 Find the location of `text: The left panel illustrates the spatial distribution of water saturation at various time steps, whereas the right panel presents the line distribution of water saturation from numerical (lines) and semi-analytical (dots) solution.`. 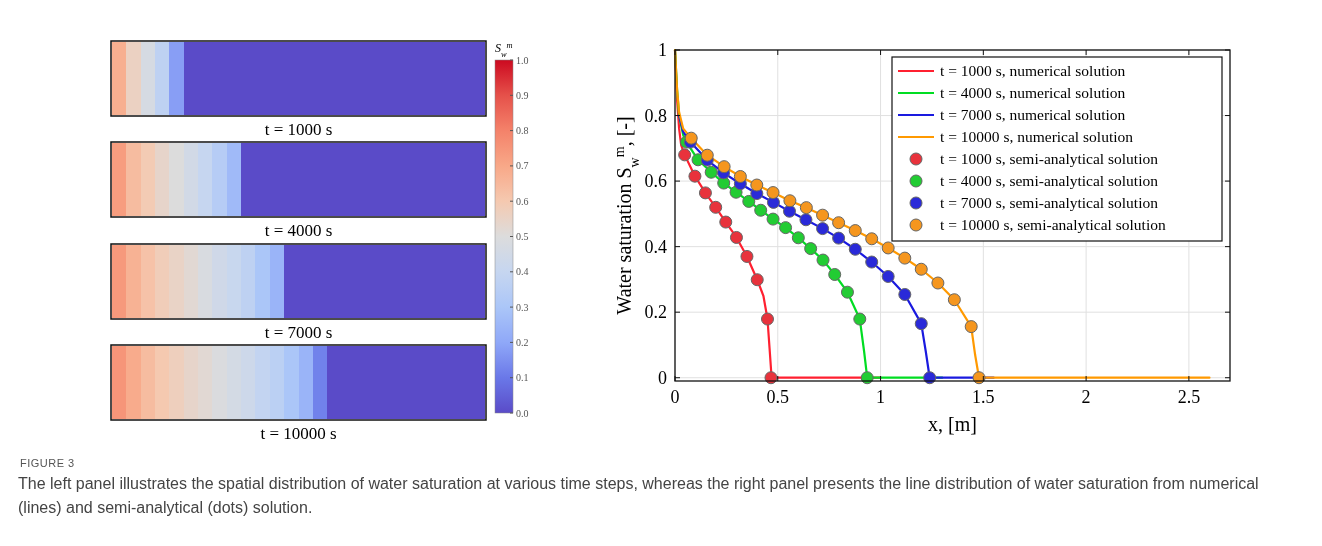

text: The left panel illustrates the spatial distribution of water saturation at various time steps, whereas the right panel presents the line distribution of water saturation from numerical (lines) and semi-analytical (dots) solution. is located at coordinates (639, 496).